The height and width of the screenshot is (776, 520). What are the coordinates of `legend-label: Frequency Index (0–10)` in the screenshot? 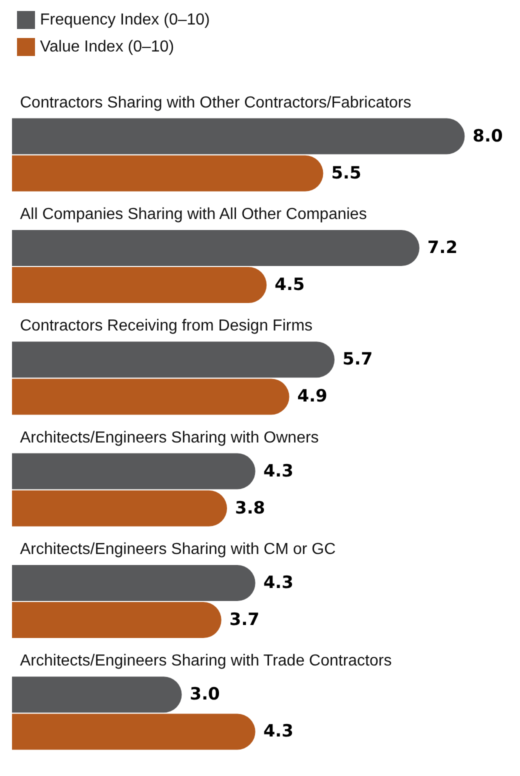 It's located at (125, 20).